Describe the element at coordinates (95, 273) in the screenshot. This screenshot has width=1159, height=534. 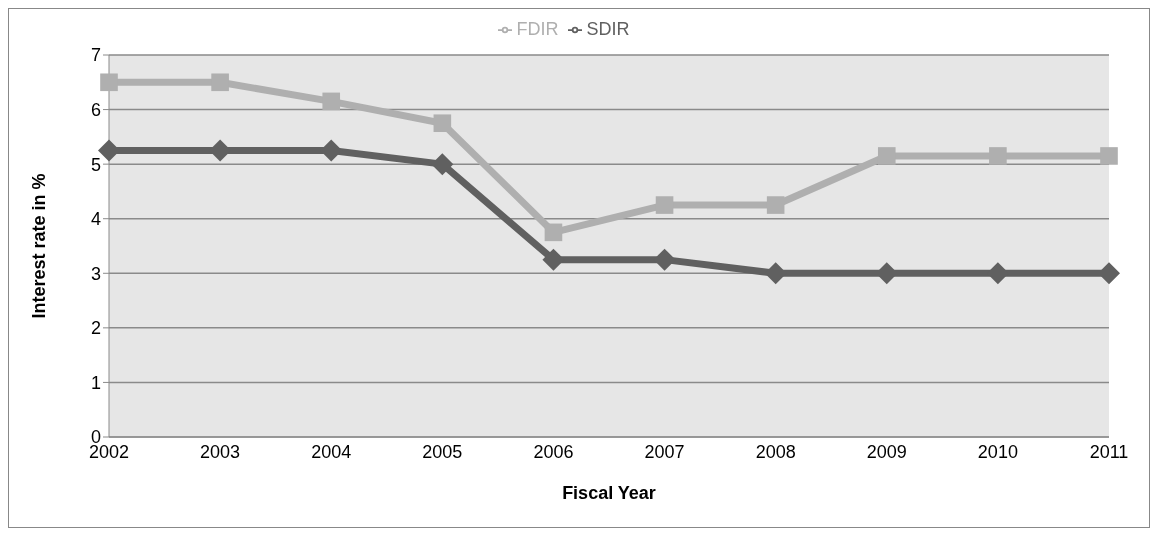
I see `y-tick-label: 3` at that location.